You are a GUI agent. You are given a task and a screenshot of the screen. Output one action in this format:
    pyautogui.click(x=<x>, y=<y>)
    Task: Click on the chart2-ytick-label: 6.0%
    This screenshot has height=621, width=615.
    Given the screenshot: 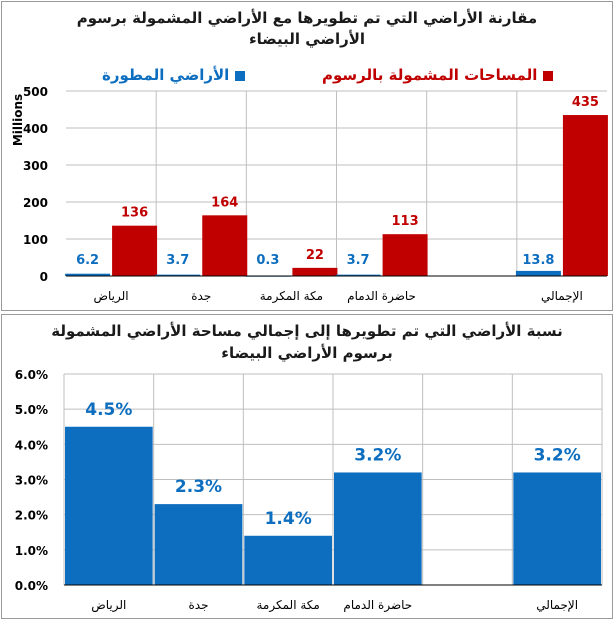 What is the action you would take?
    pyautogui.click(x=31, y=375)
    